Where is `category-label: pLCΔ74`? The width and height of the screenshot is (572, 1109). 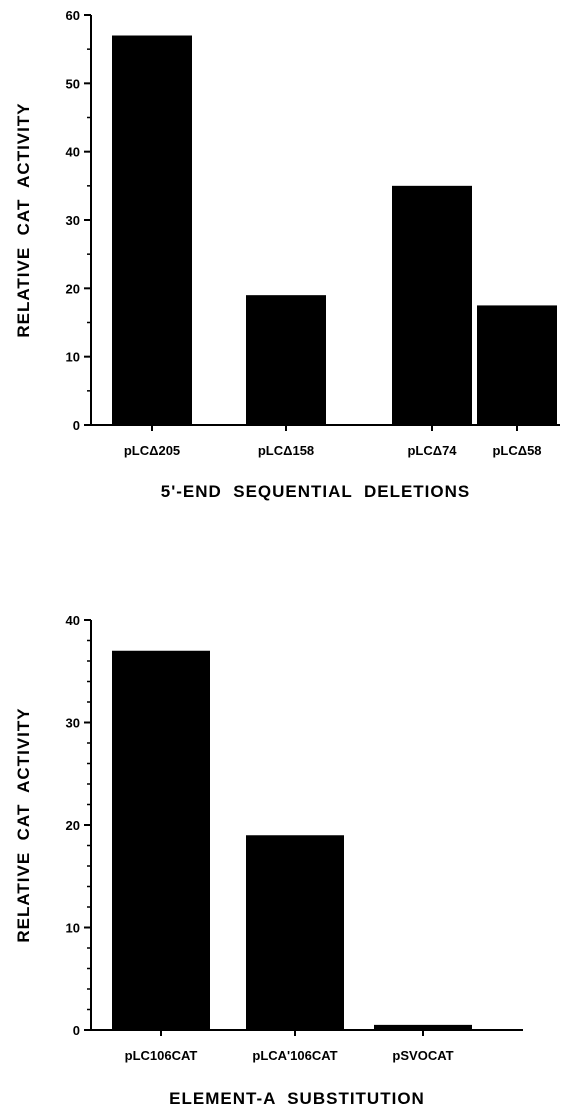 category-label: pLCΔ74 is located at coordinates (432, 450).